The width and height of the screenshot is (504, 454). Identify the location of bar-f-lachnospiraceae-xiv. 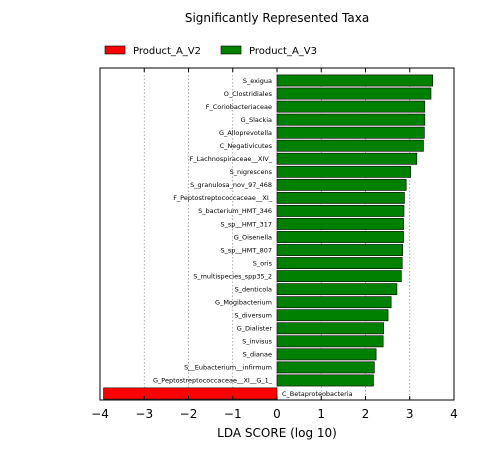
(347, 158).